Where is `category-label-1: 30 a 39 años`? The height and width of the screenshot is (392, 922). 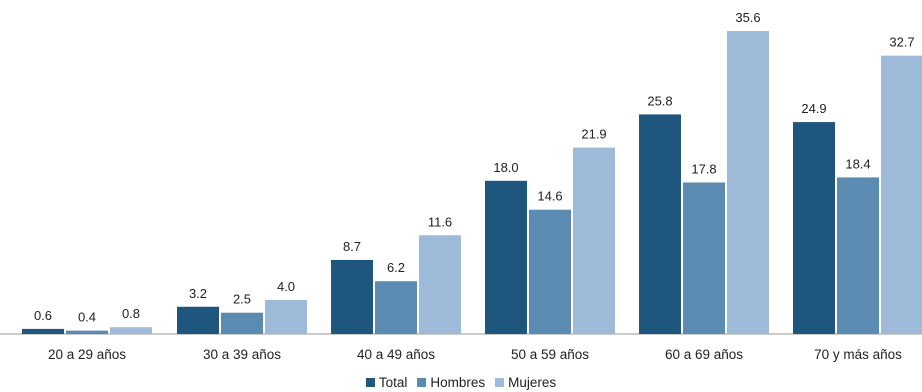 category-label-1: 30 a 39 años is located at coordinates (242, 354).